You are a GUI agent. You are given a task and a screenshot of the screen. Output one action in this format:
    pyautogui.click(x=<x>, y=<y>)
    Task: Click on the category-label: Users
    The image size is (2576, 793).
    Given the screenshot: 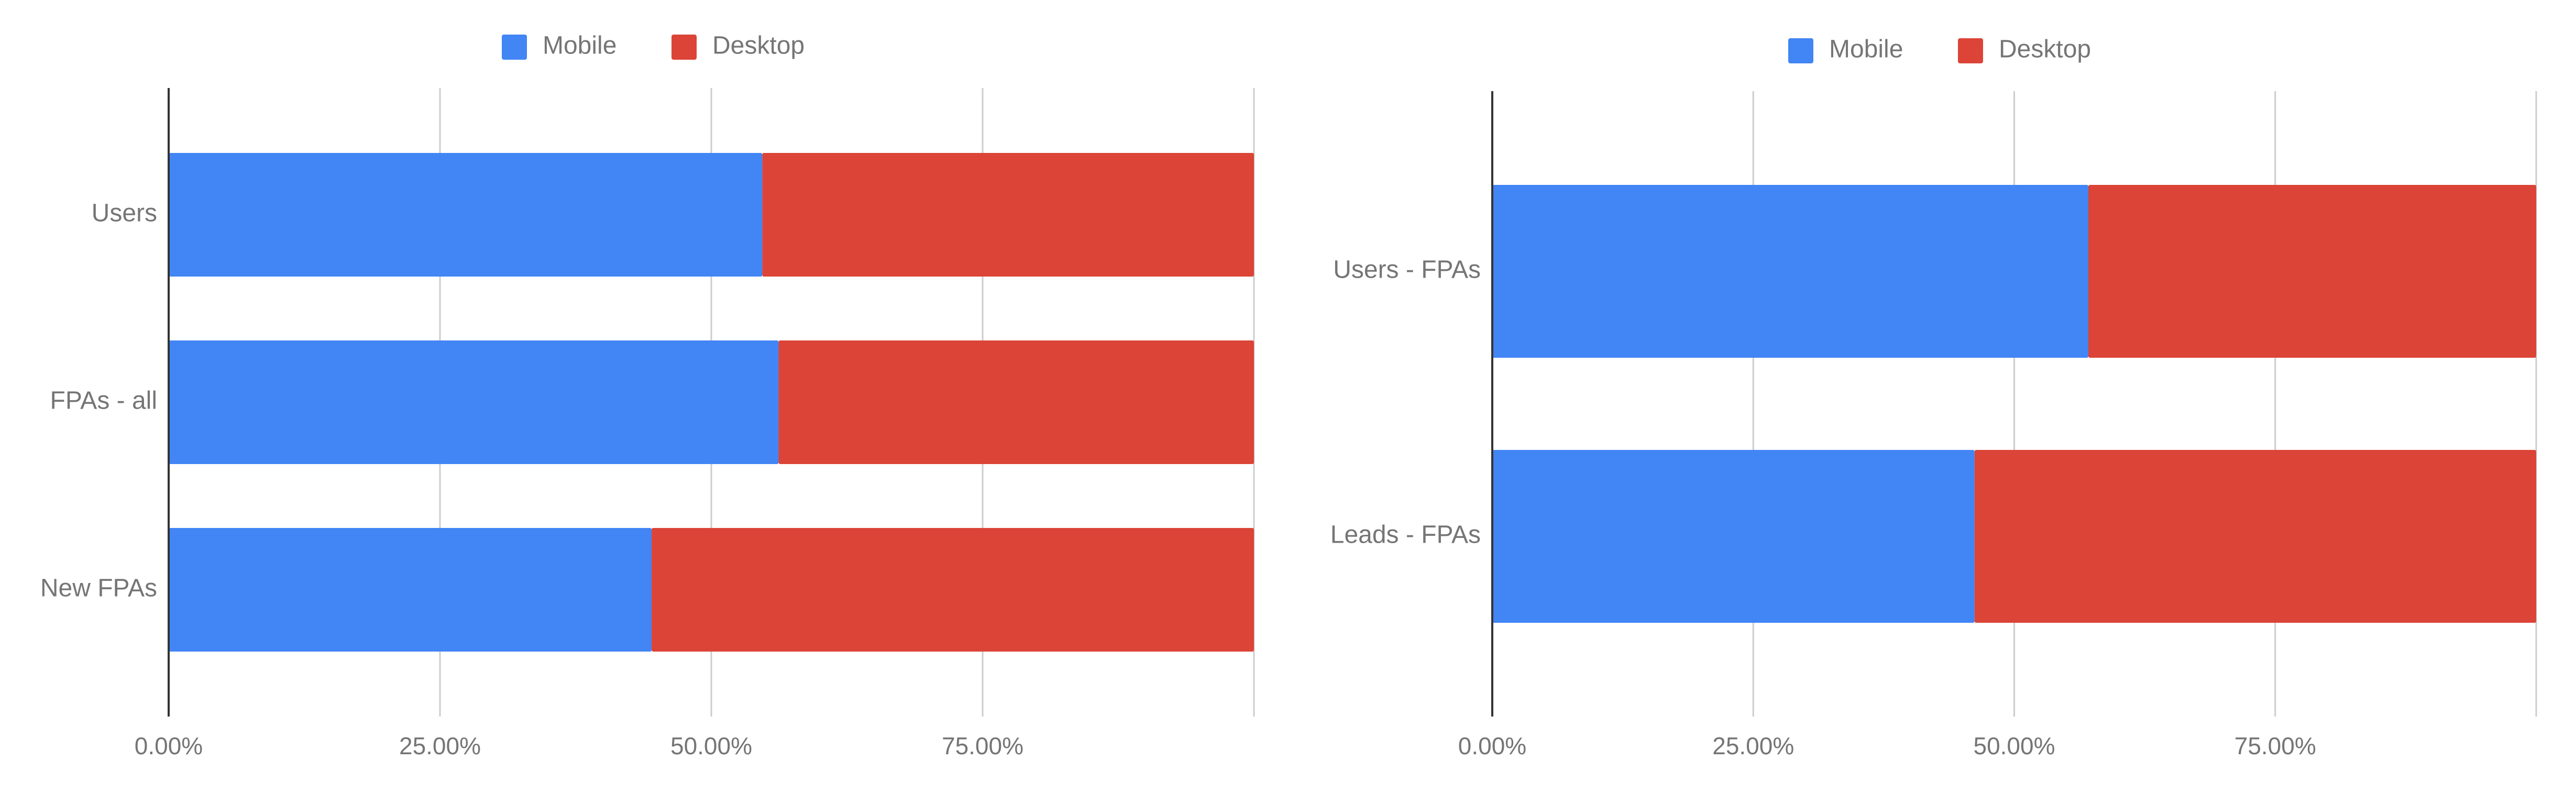 What is the action you would take?
    pyautogui.click(x=124, y=214)
    